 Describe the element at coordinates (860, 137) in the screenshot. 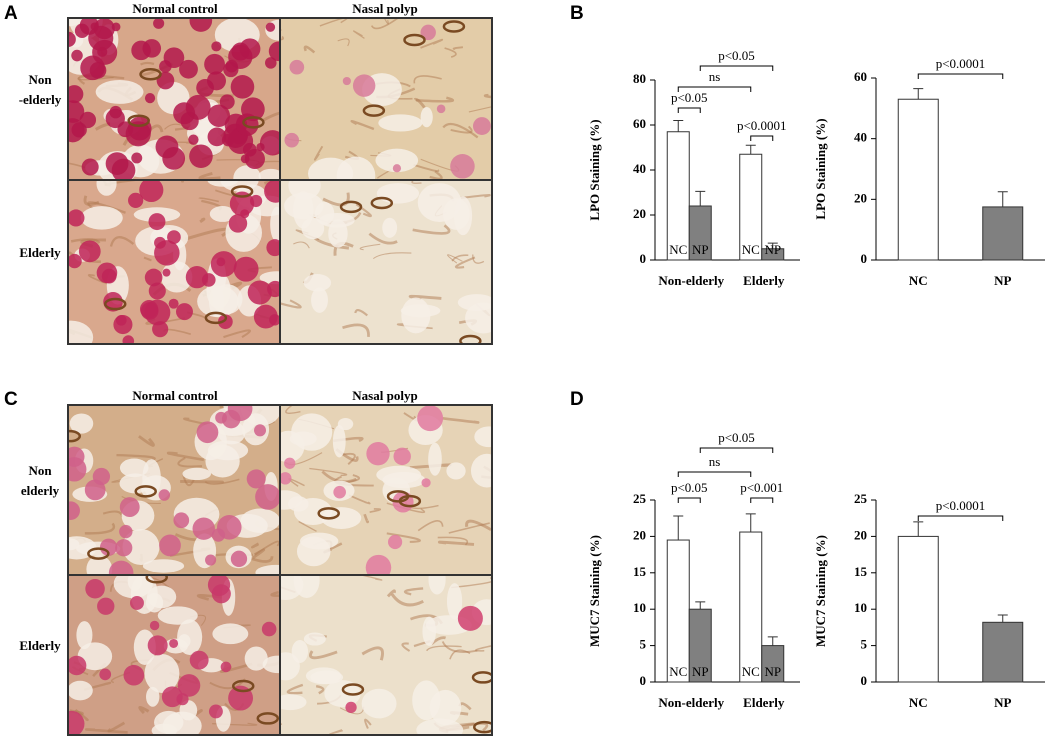

I see `y-tick-label: 40` at that location.